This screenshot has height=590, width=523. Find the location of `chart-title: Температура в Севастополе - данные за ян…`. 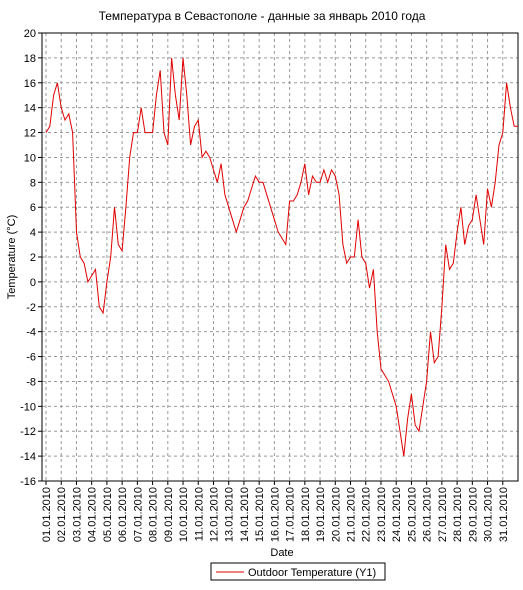

chart-title: Температура в Севастополе - данные за ян… is located at coordinates (262, 16).